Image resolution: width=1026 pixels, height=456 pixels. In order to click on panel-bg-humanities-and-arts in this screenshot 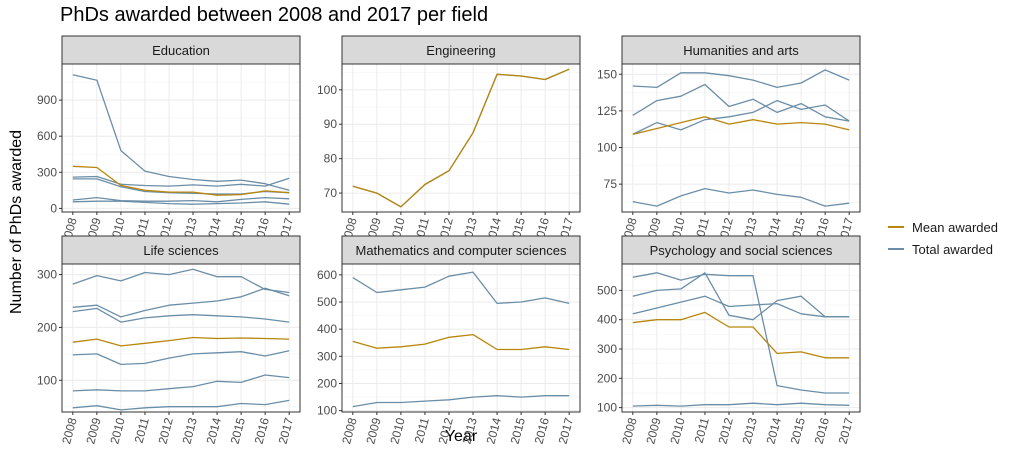, I will do `click(741, 138)`.